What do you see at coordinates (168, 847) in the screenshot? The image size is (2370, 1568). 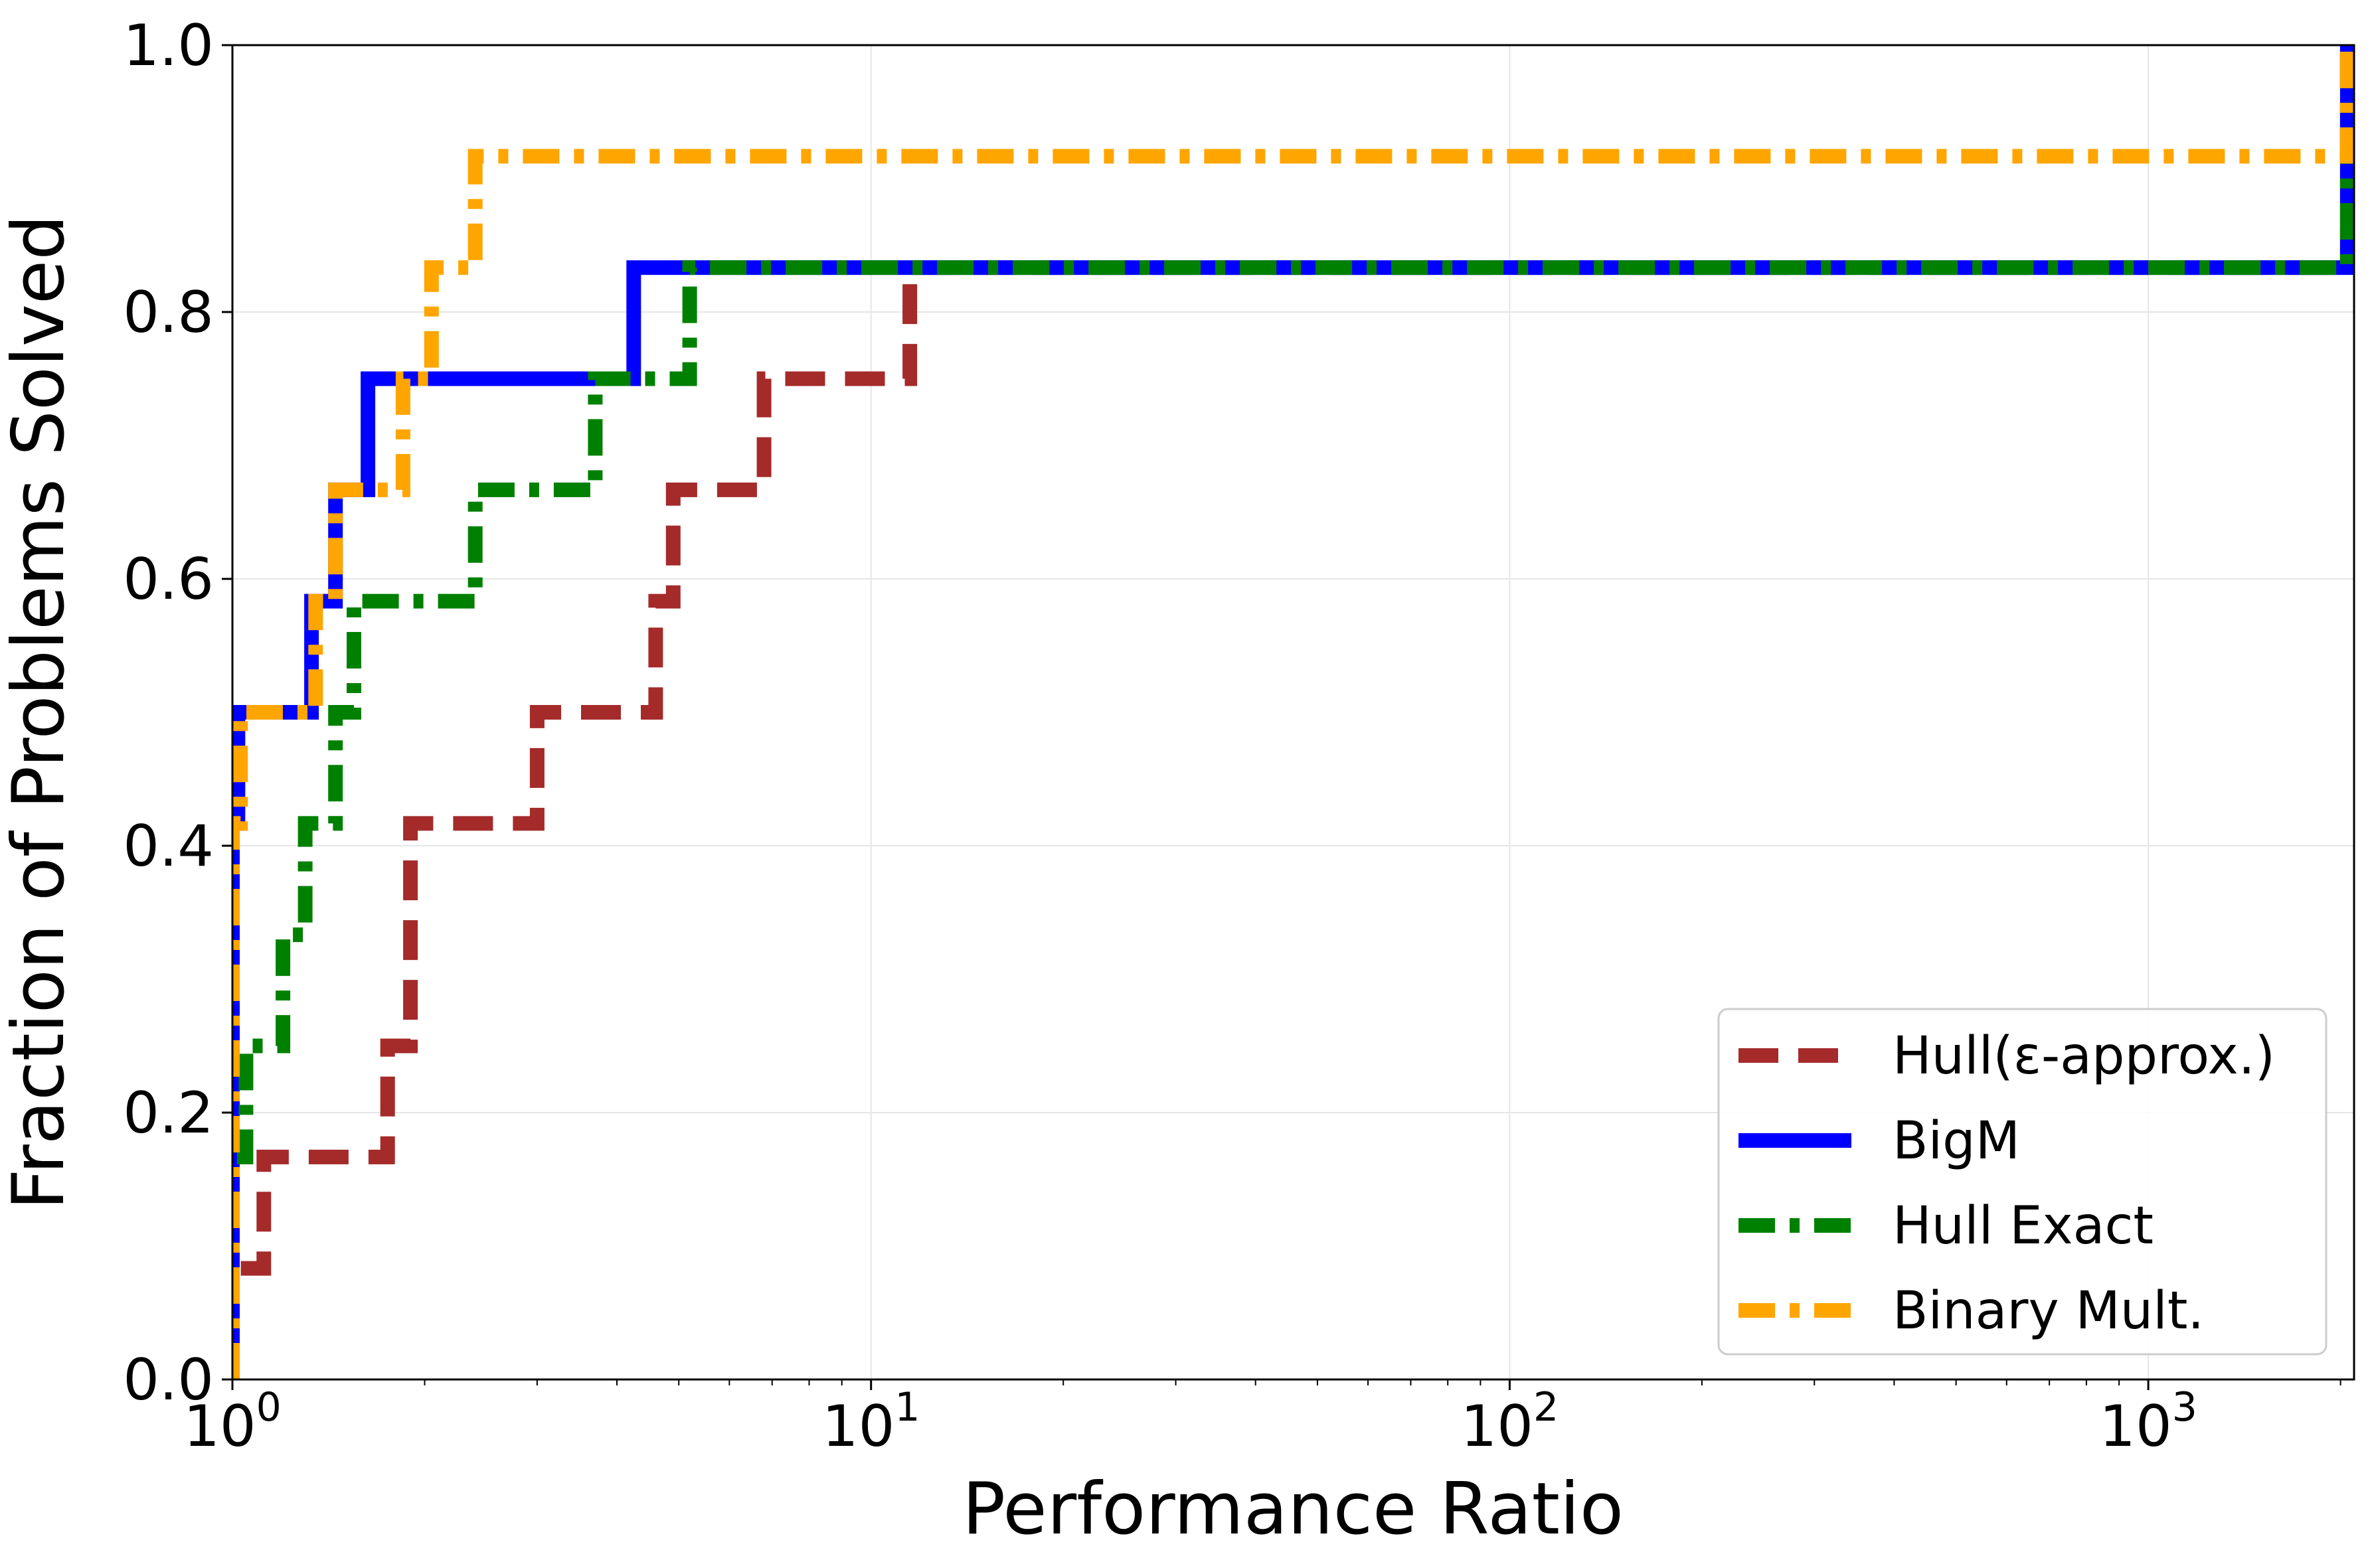 I see `y-tick-label: 0.4` at bounding box center [168, 847].